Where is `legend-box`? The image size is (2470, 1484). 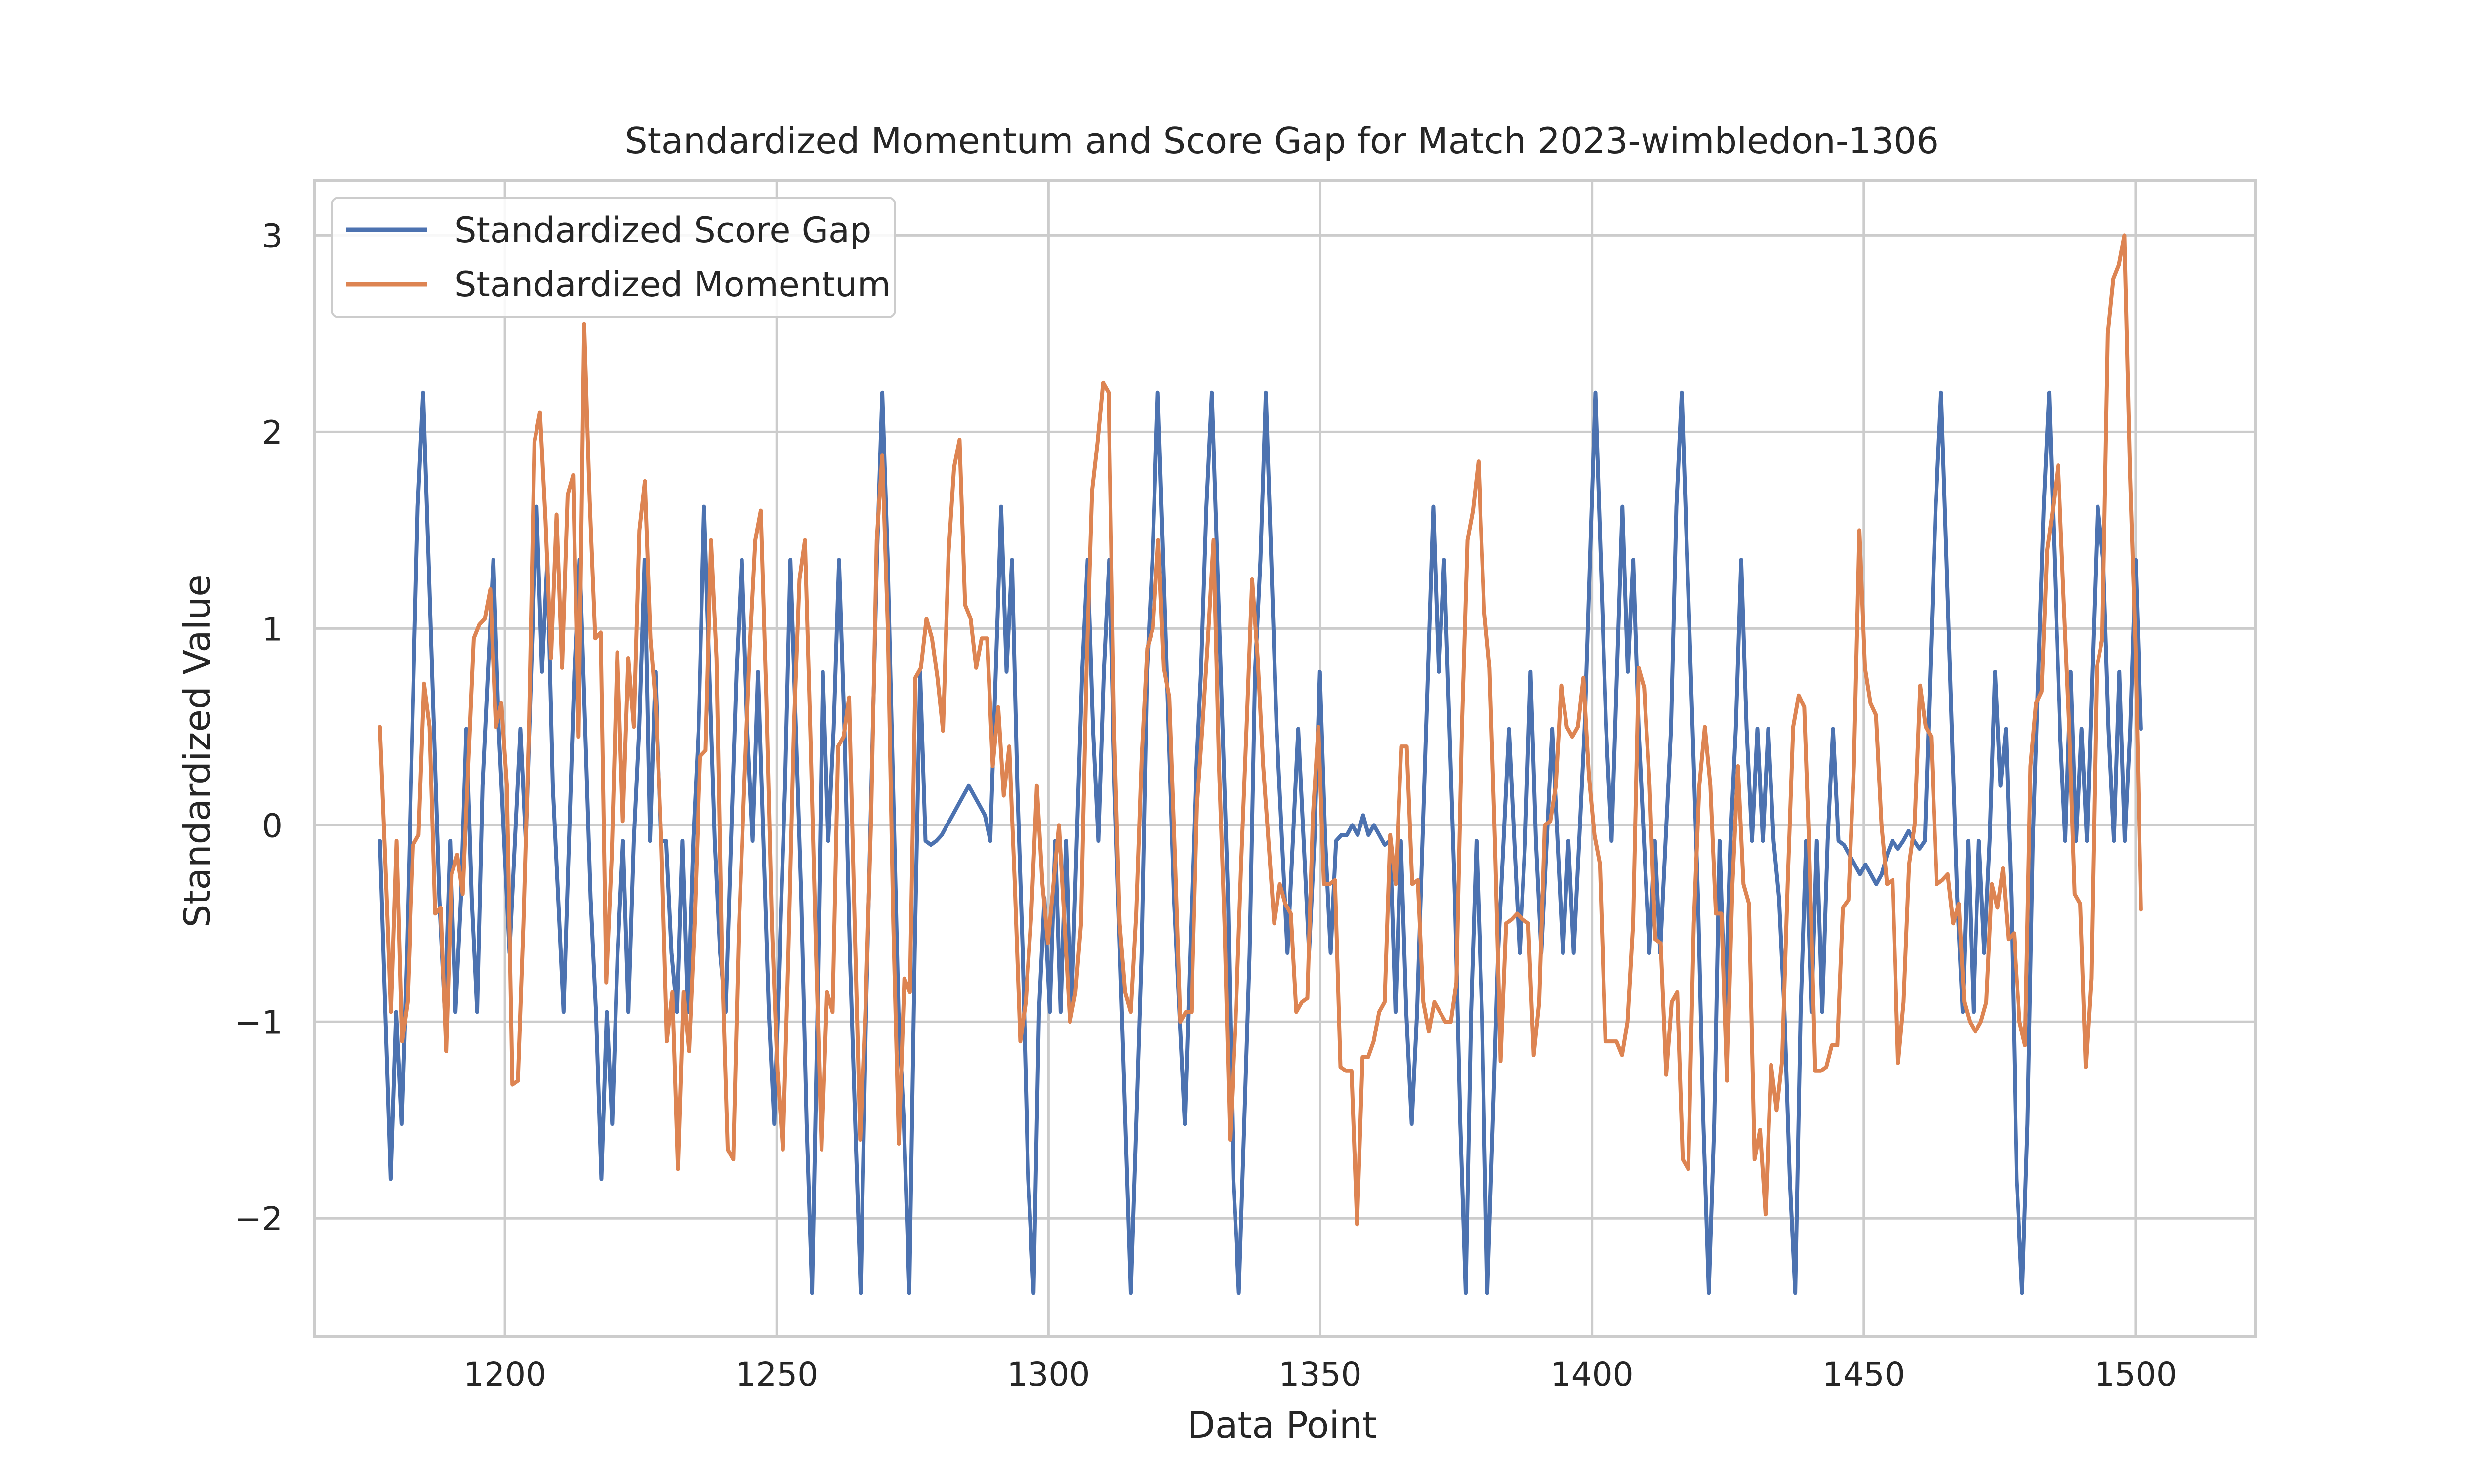 legend-box is located at coordinates (613, 257).